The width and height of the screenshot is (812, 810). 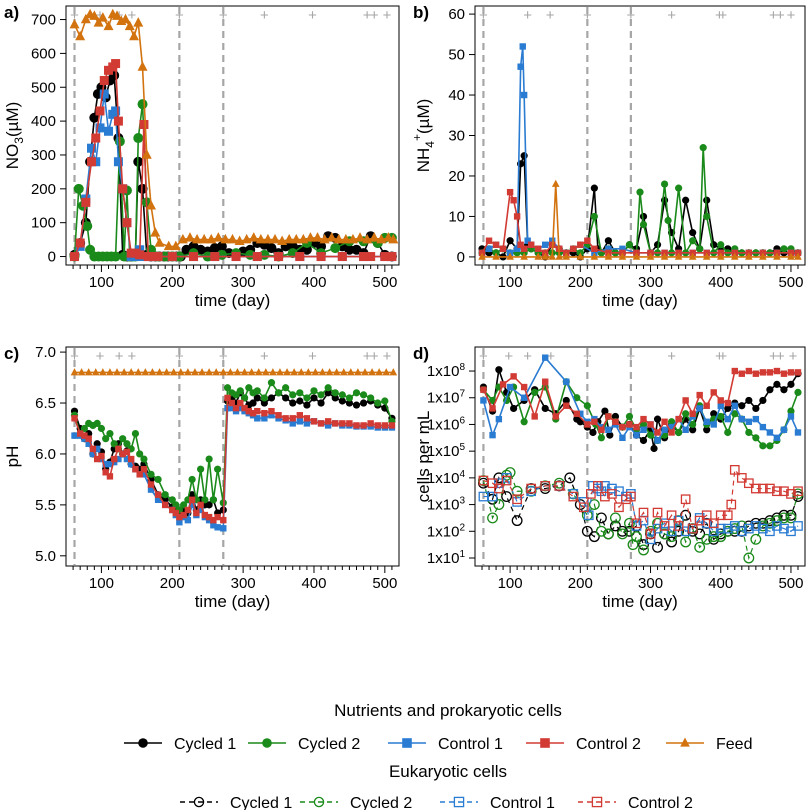 I want to click on x-tick-label: 300, so click(x=650, y=583).